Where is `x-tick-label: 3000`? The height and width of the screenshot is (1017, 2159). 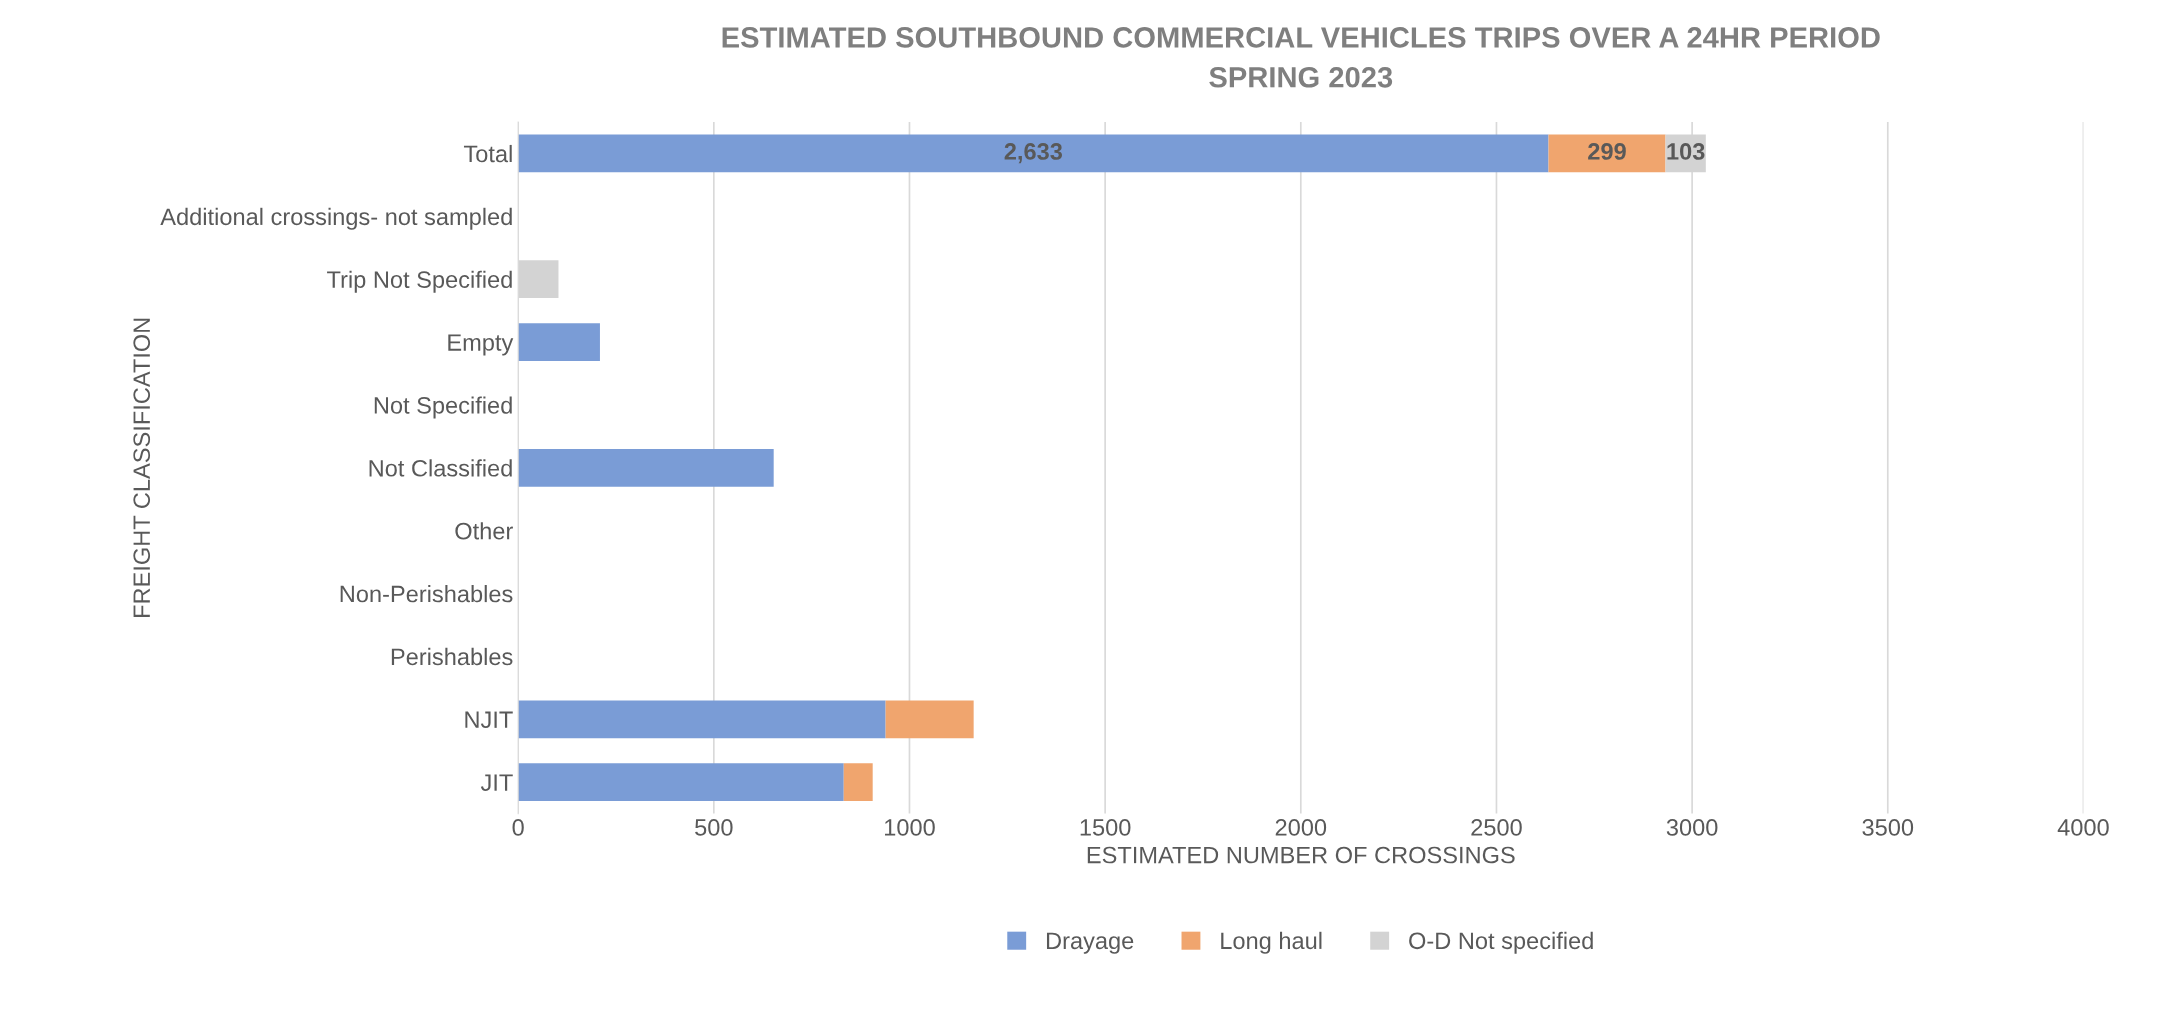 x-tick-label: 3000 is located at coordinates (1692, 827).